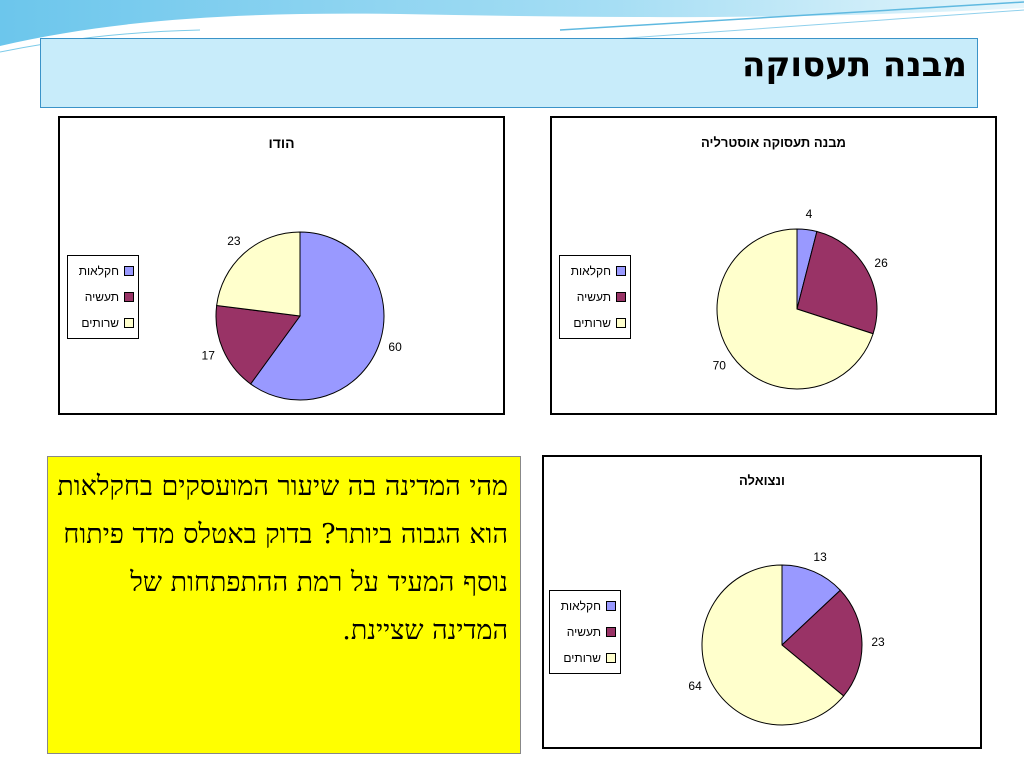 The width and height of the screenshot is (1024, 768). Describe the element at coordinates (881, 263) in the screenshot. I see `data-label-industry: 26` at that location.